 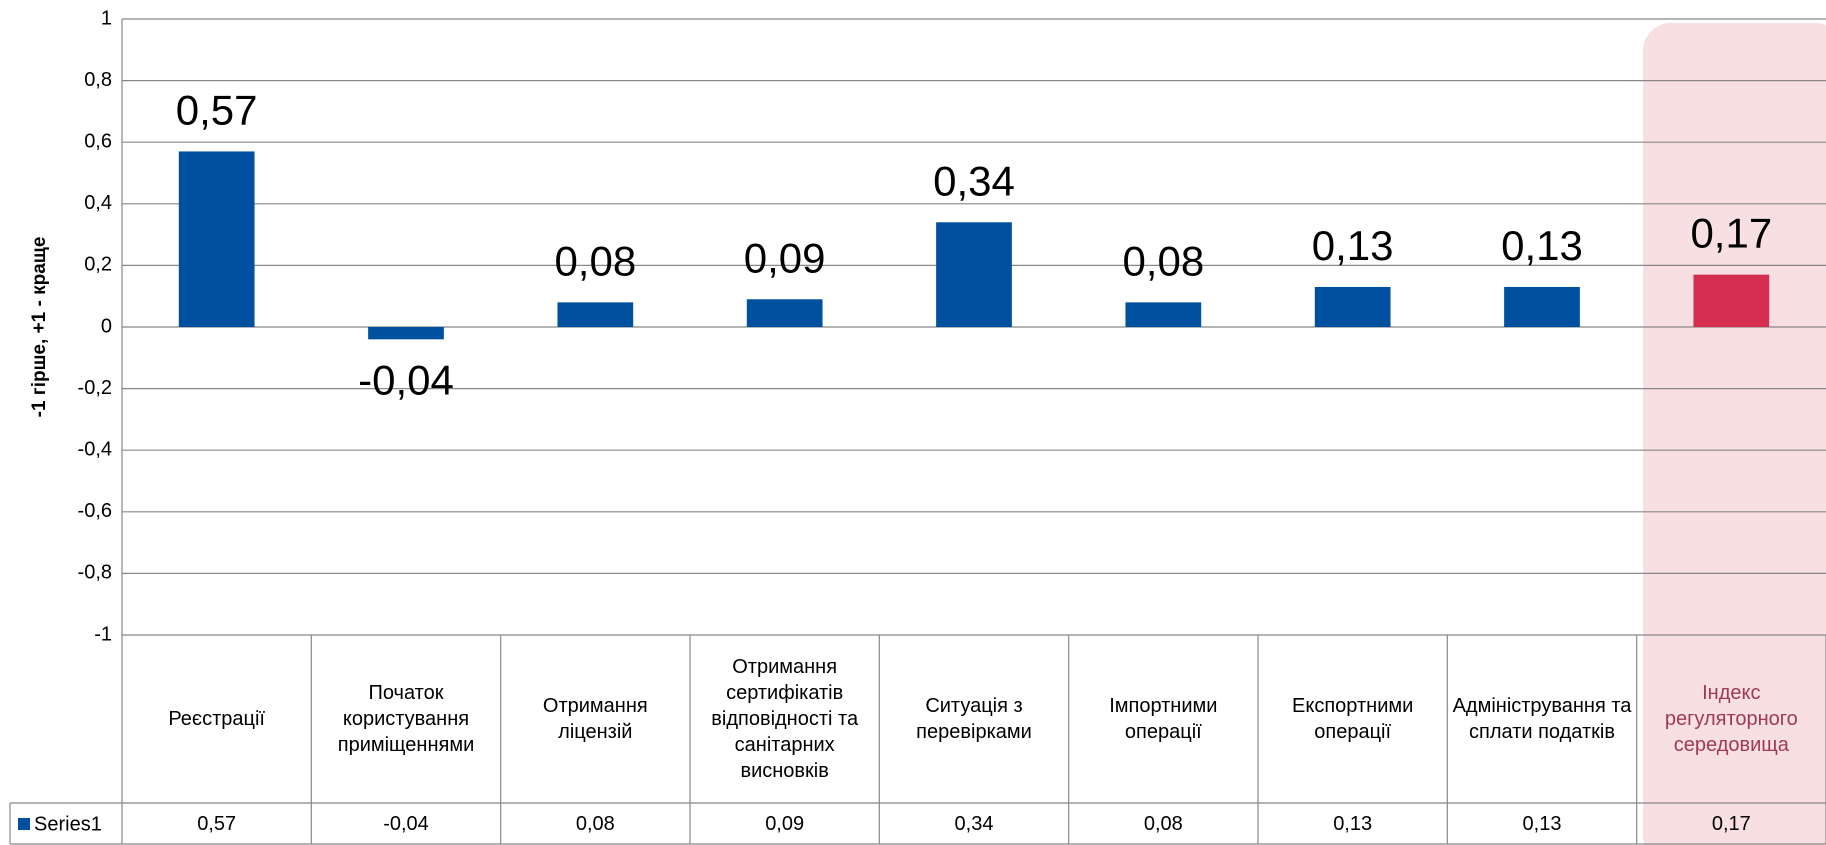 I want to click on y-tick-label: 0,2, so click(x=98, y=265).